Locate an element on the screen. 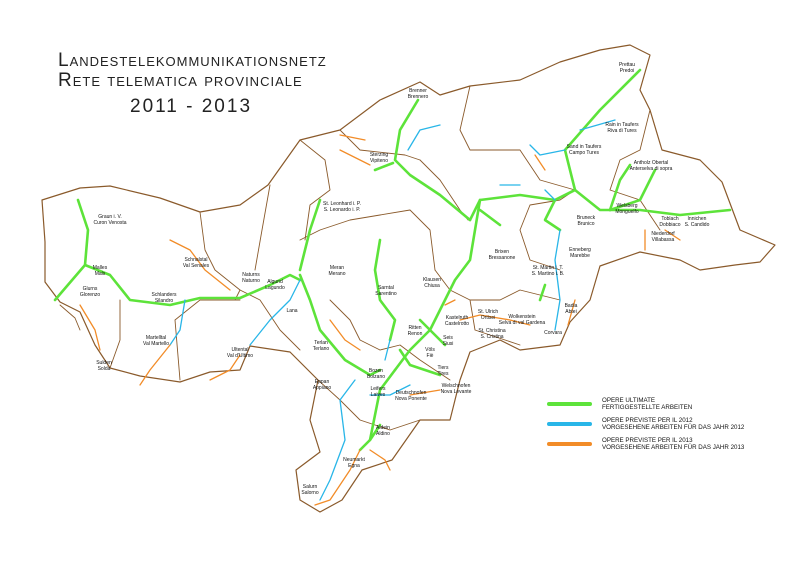  place-label-de: Algund is located at coordinates (275, 282).